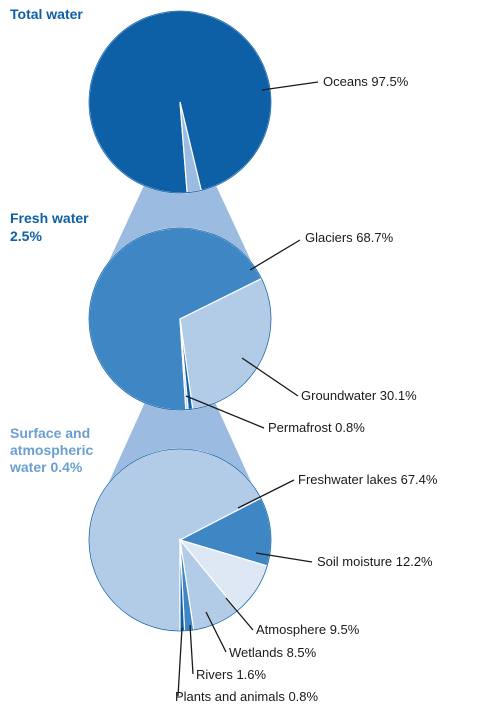 The width and height of the screenshot is (487, 710). What do you see at coordinates (273, 652) in the screenshot?
I see `label-wetlands: Wetlands 8.5%` at bounding box center [273, 652].